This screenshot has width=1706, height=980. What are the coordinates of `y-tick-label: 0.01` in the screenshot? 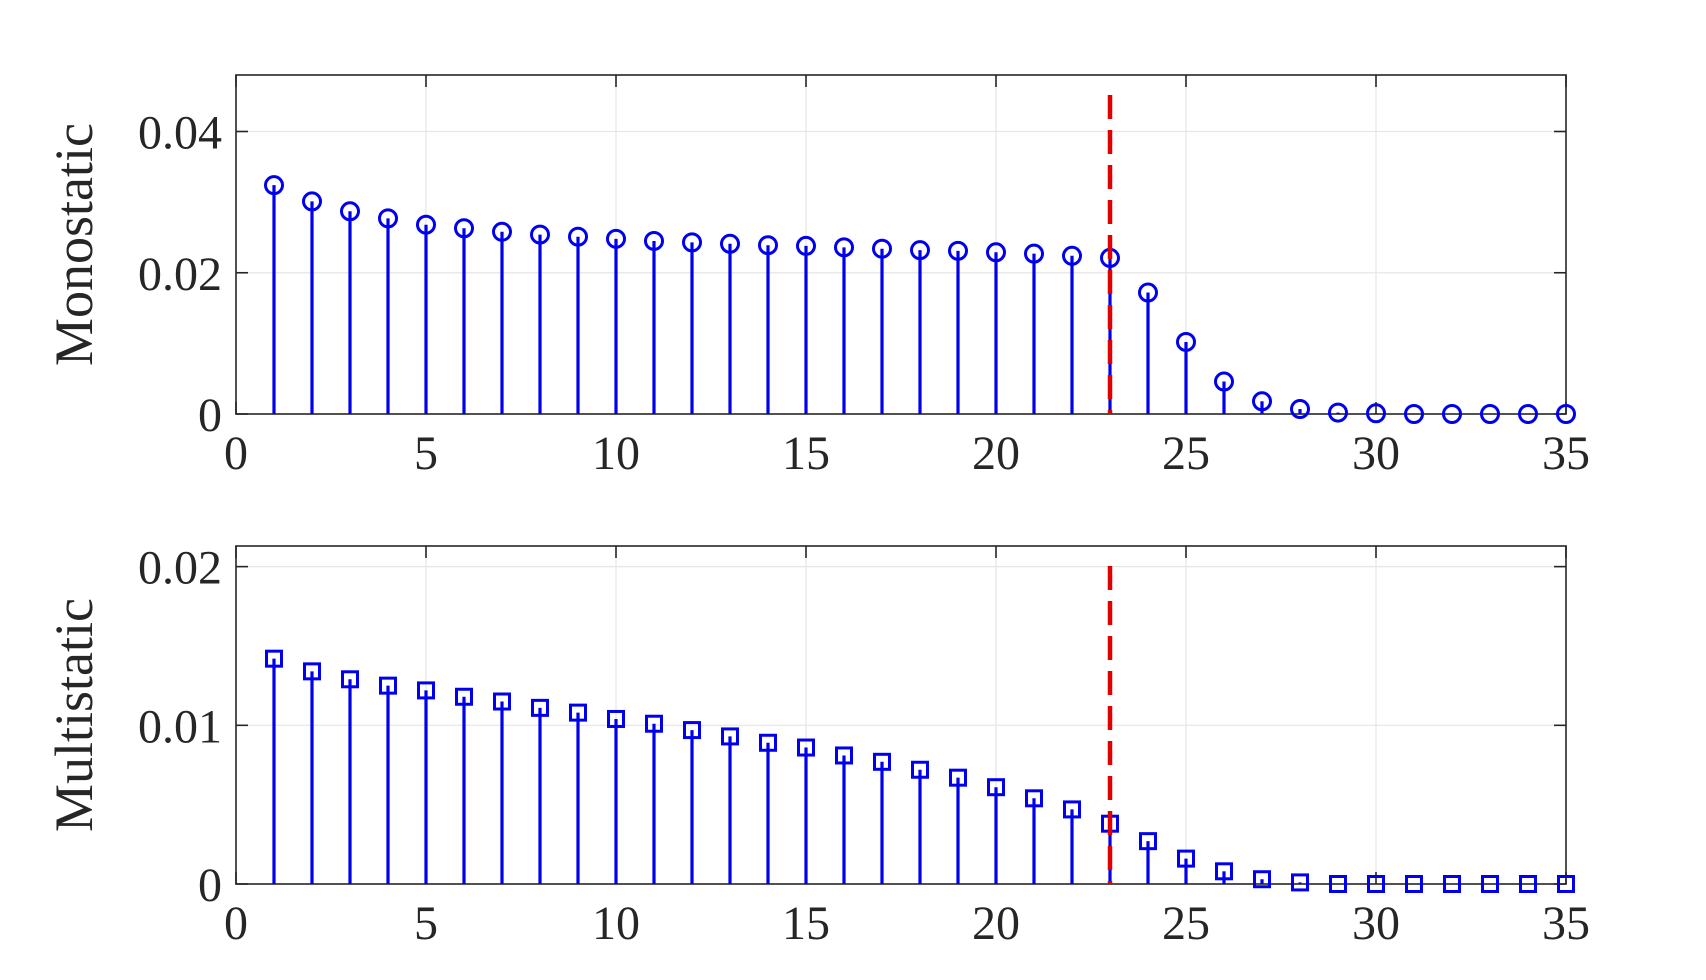 It's located at (180, 726).